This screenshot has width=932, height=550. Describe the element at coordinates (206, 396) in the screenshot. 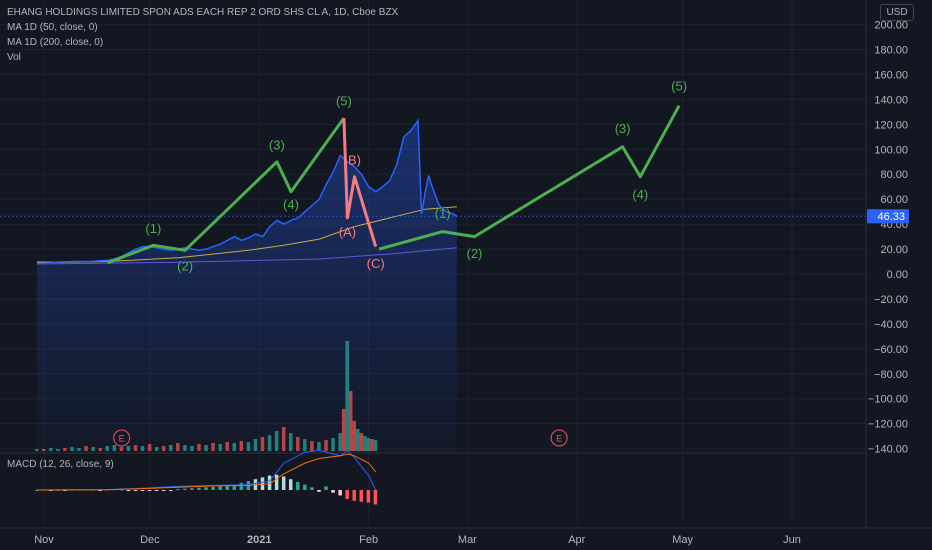

I see `volume-bars` at that location.